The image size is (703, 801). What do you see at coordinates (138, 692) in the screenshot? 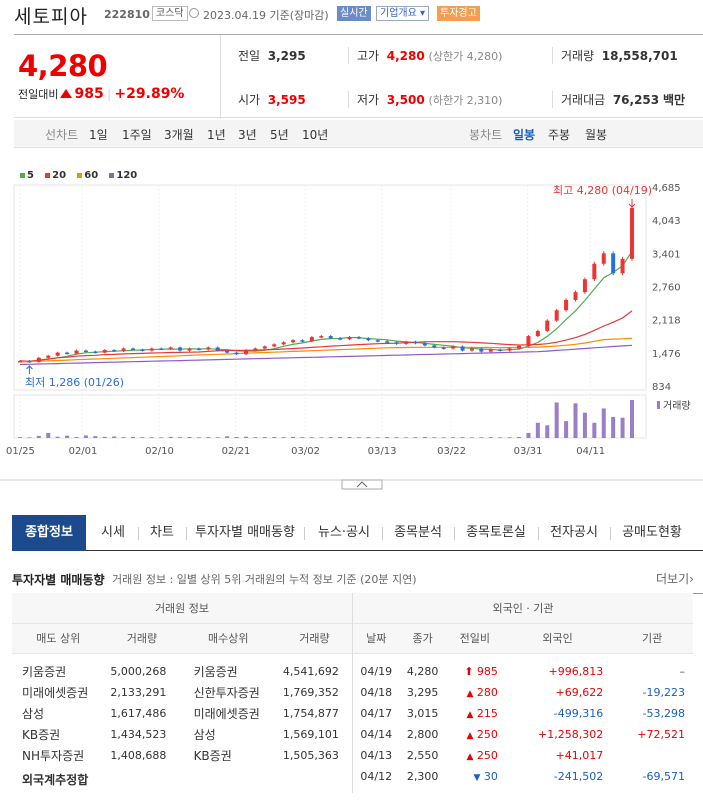
I see `sell-volume: 2,133,291` at bounding box center [138, 692].